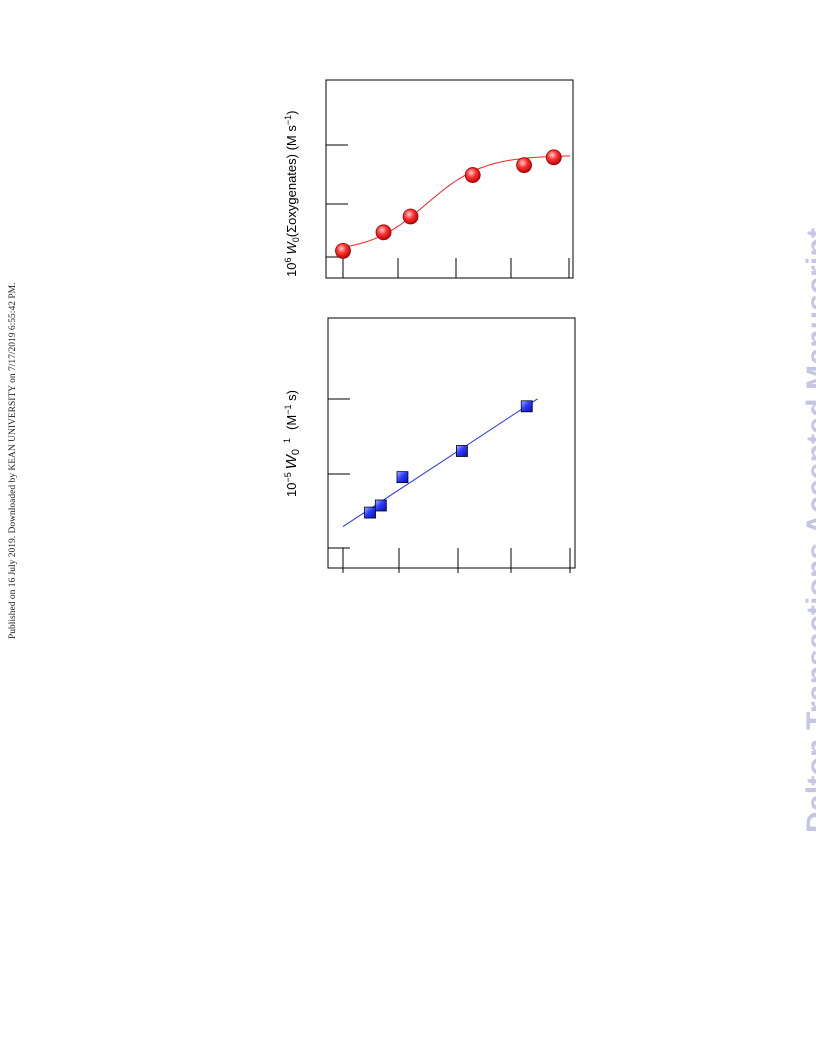  I want to click on label-unit: (M, so click(291, 422).